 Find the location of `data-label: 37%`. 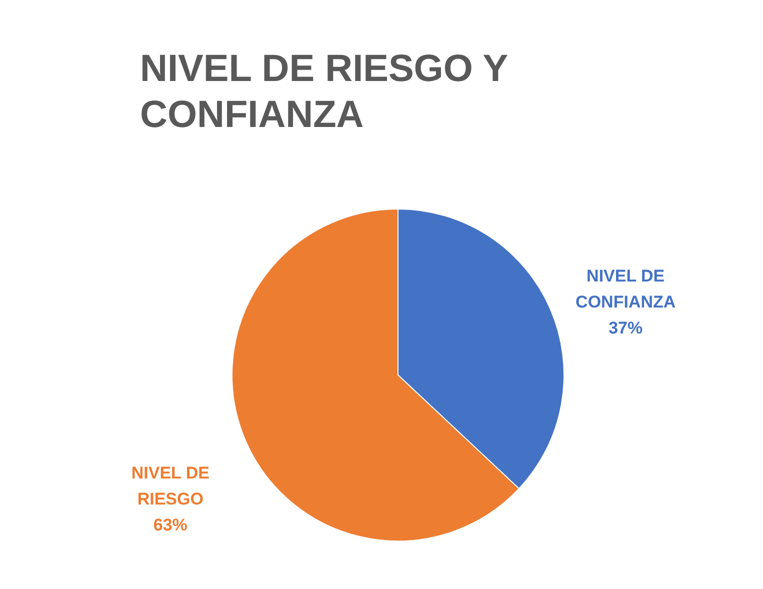

data-label: 37% is located at coordinates (625, 328).